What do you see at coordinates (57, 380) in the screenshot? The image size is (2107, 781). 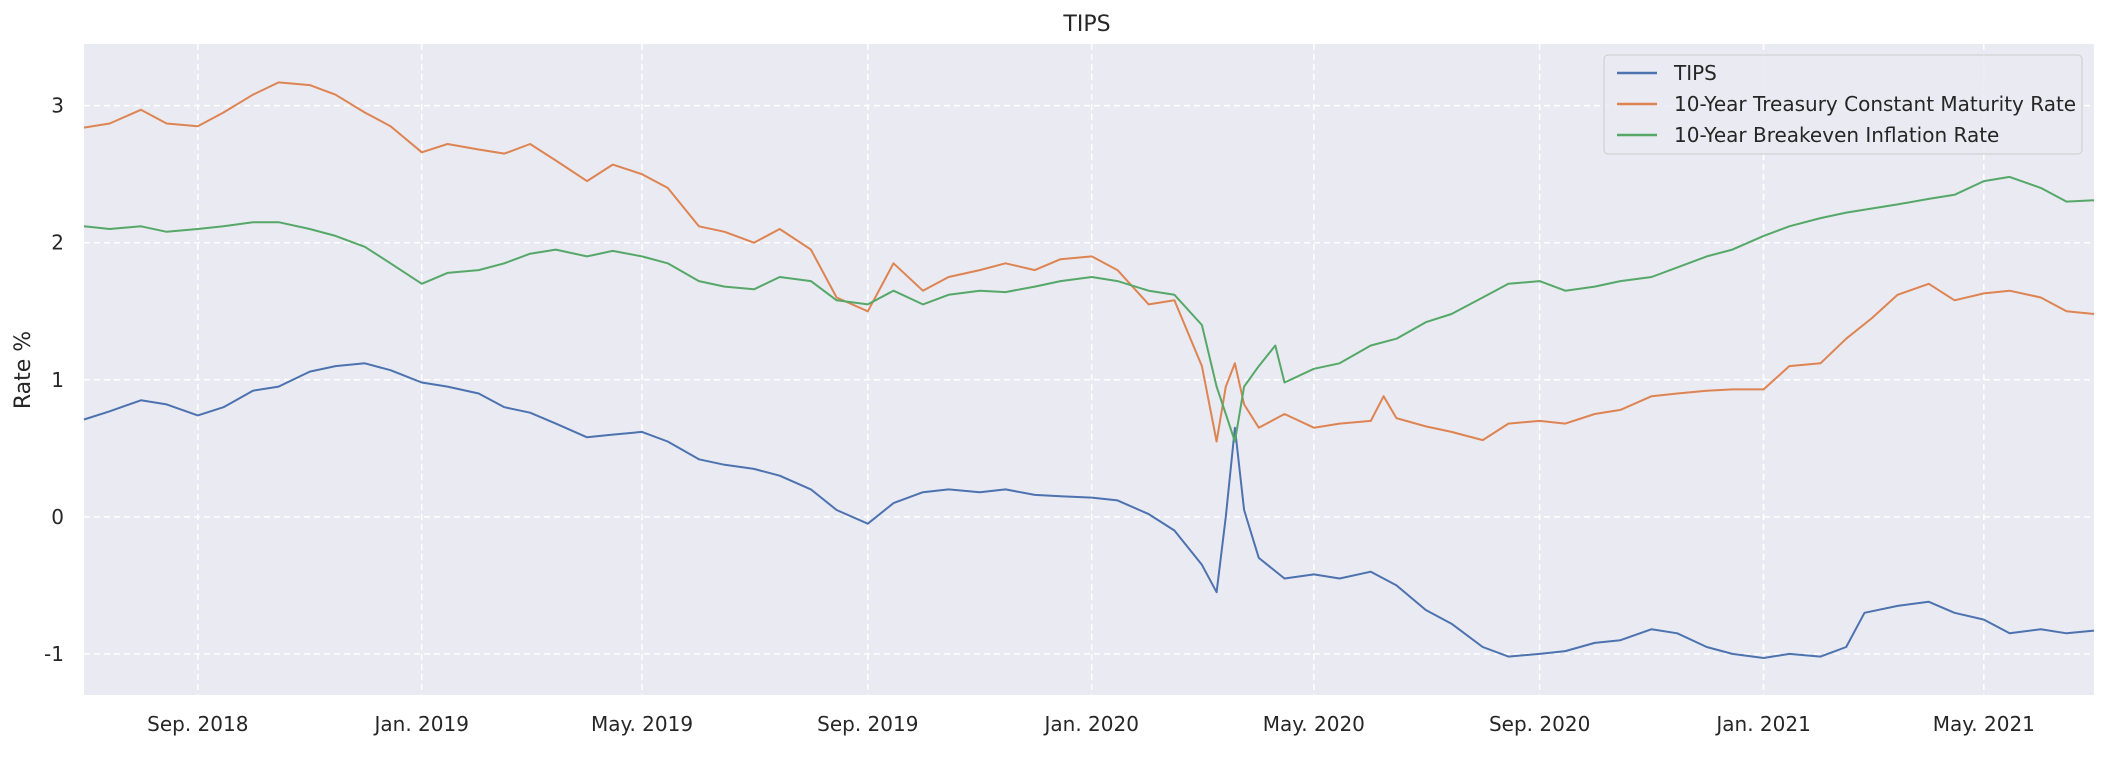 I see `y-tick-label: 1` at bounding box center [57, 380].